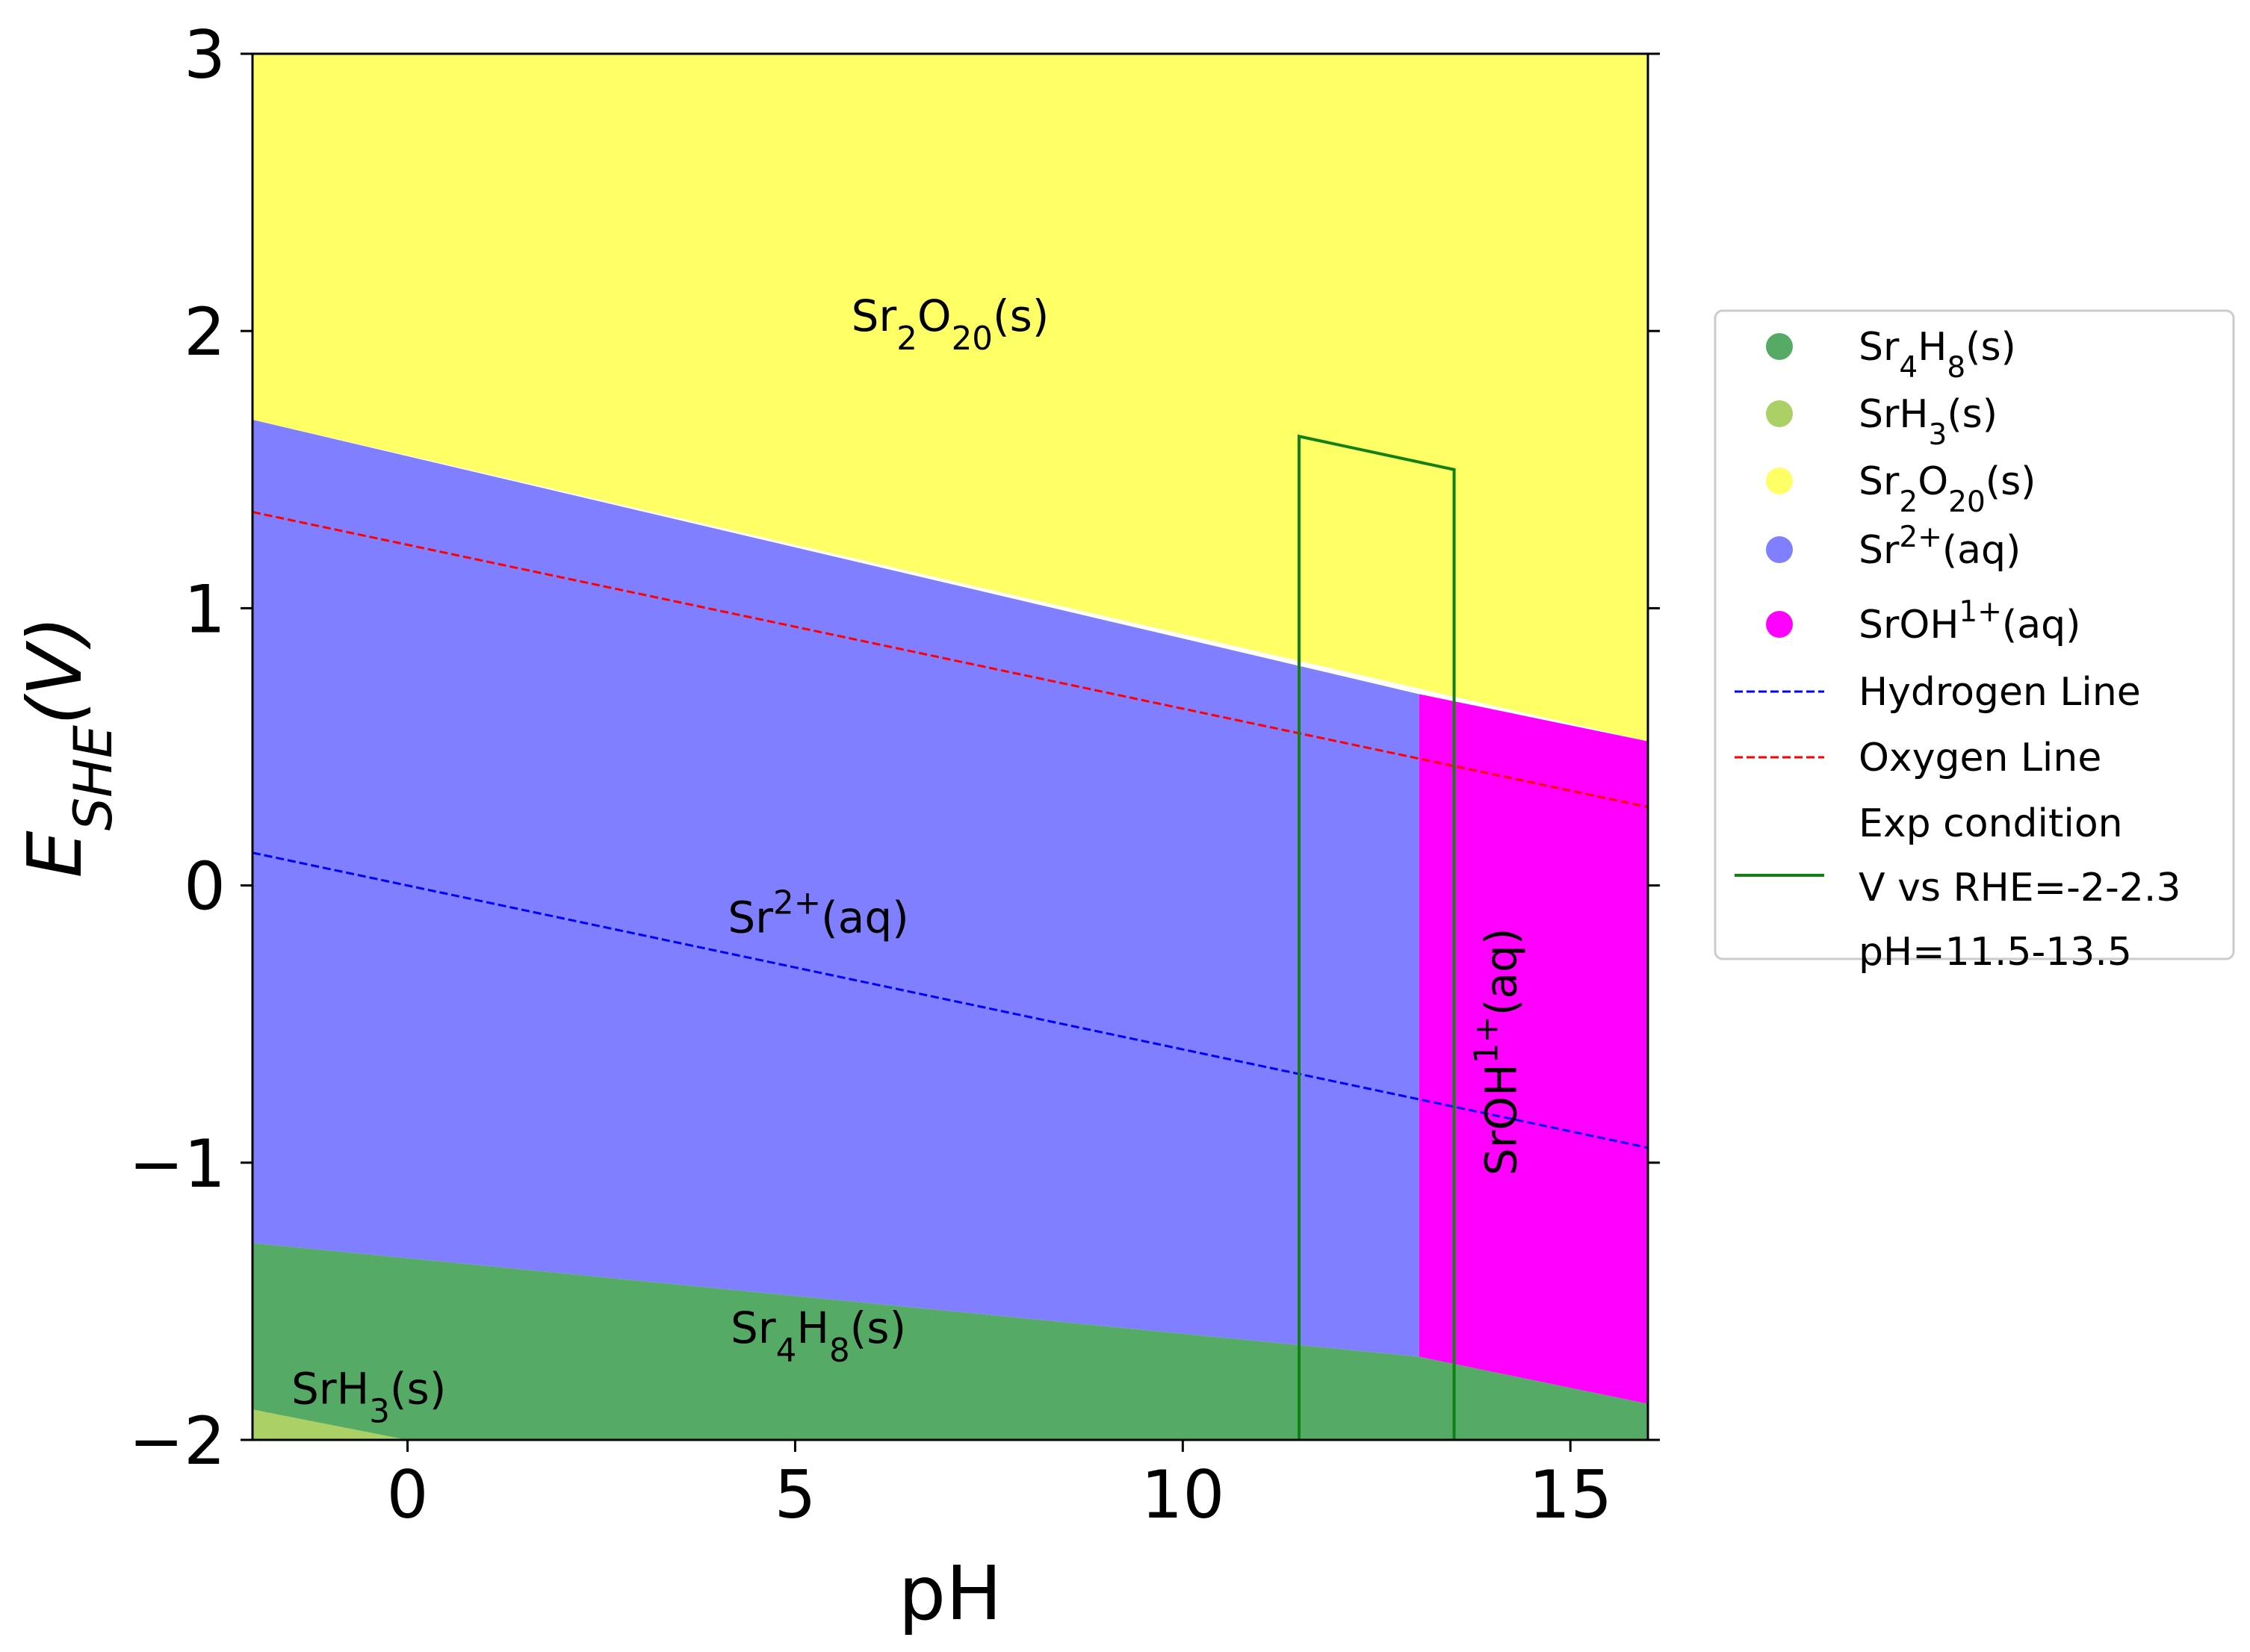  What do you see at coordinates (972, 339) in the screenshot?
I see `region-label-yellow-part: 20` at bounding box center [972, 339].